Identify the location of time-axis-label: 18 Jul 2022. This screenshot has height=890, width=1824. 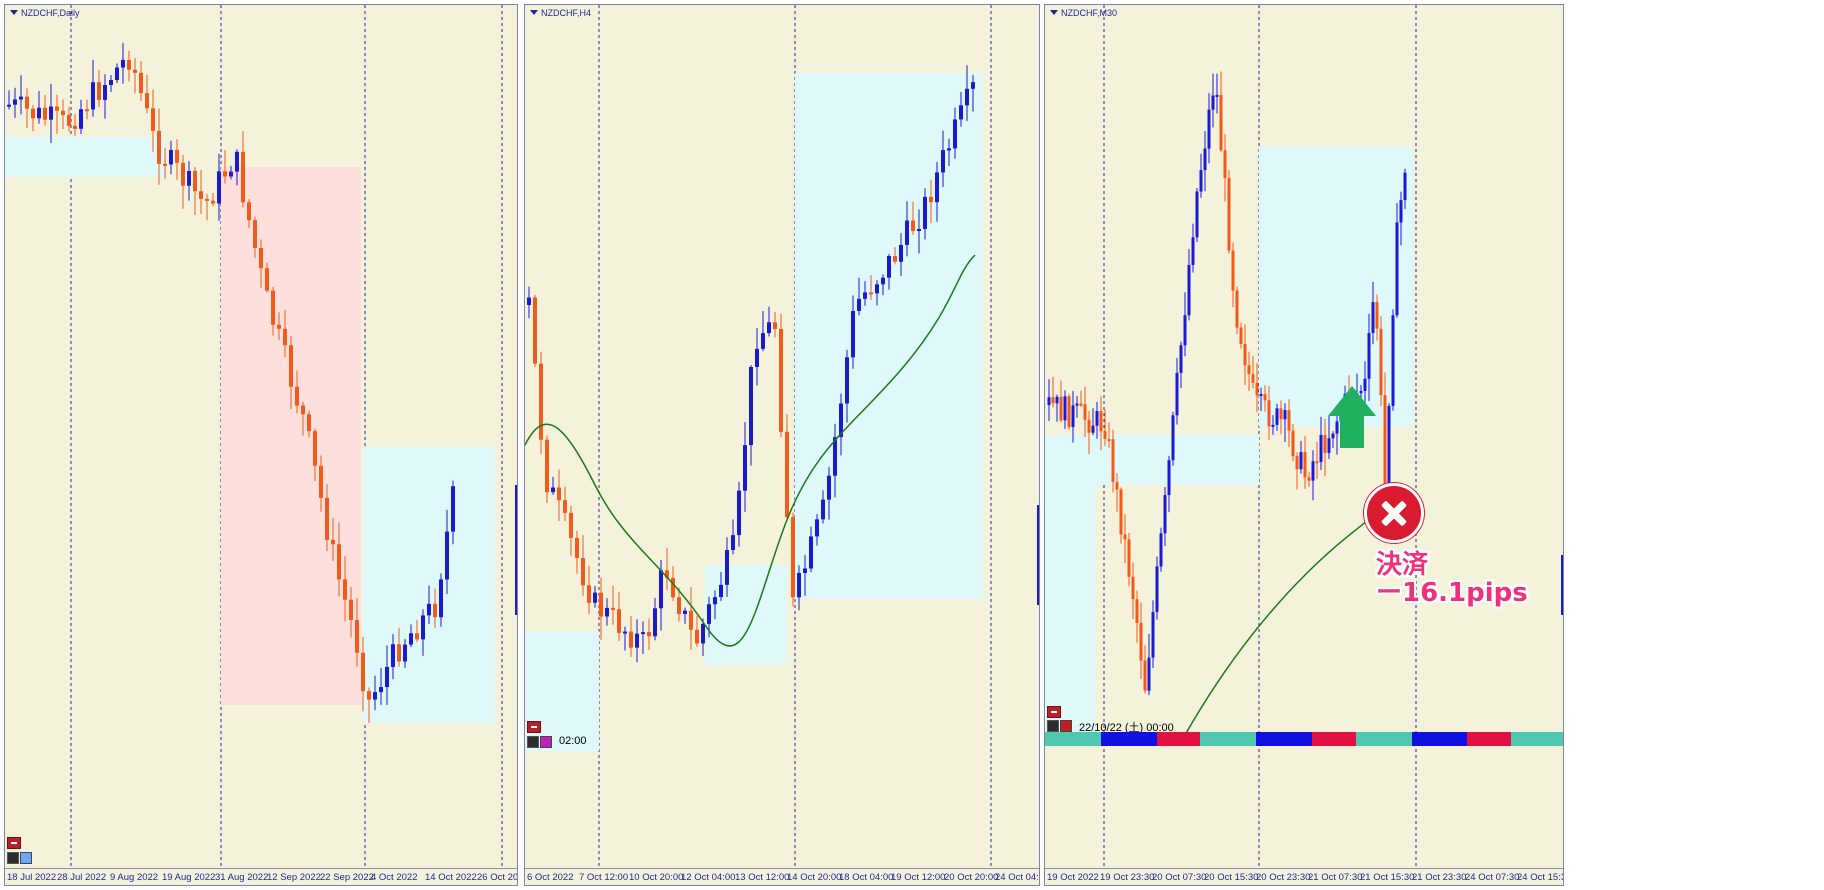
(32, 877).